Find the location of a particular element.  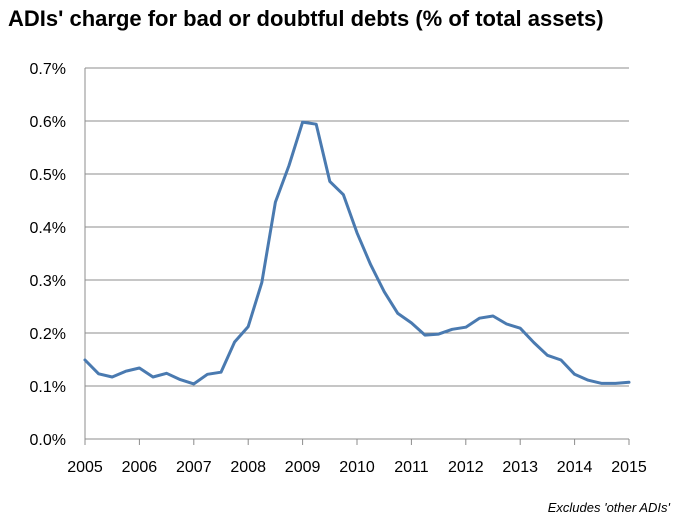

x-tick-label: 2007 is located at coordinates (194, 467).